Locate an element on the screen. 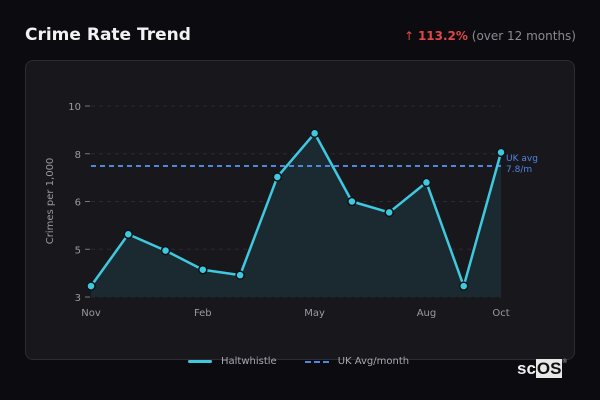  legend-item-uk-avg: UK Avg/month is located at coordinates (357, 361).